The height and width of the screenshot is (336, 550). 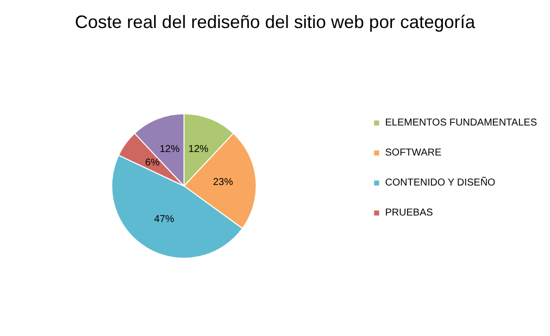 What do you see at coordinates (223, 182) in the screenshot?
I see `data-label: 23%` at bounding box center [223, 182].